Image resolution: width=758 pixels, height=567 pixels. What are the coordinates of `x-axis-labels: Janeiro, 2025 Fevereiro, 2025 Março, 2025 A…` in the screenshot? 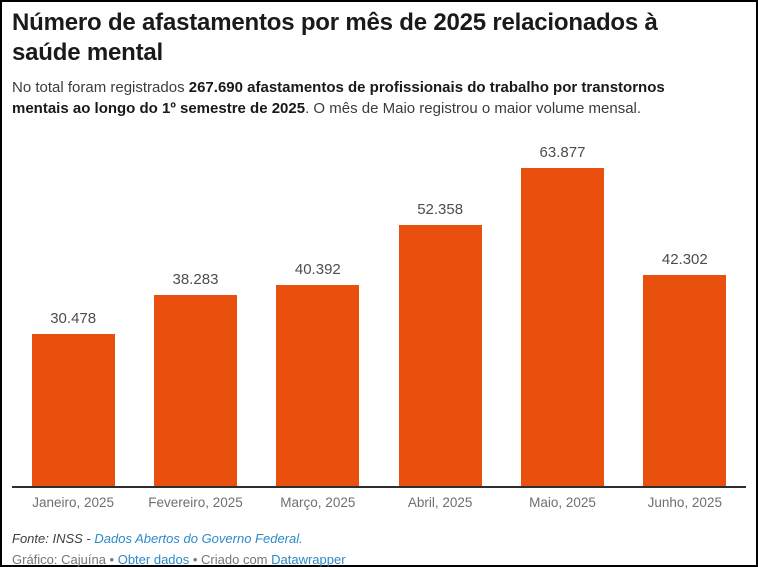 It's located at (379, 503).